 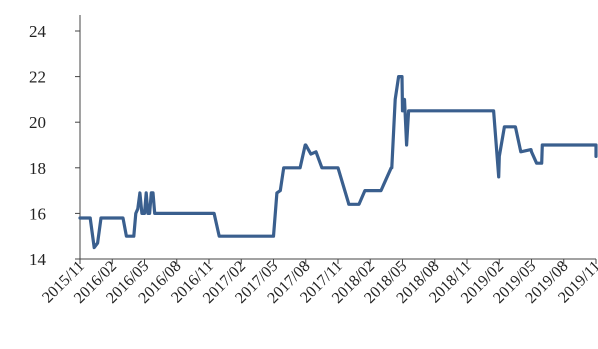 What do you see at coordinates (37, 168) in the screenshot?
I see `y-tick-label: 18` at bounding box center [37, 168].